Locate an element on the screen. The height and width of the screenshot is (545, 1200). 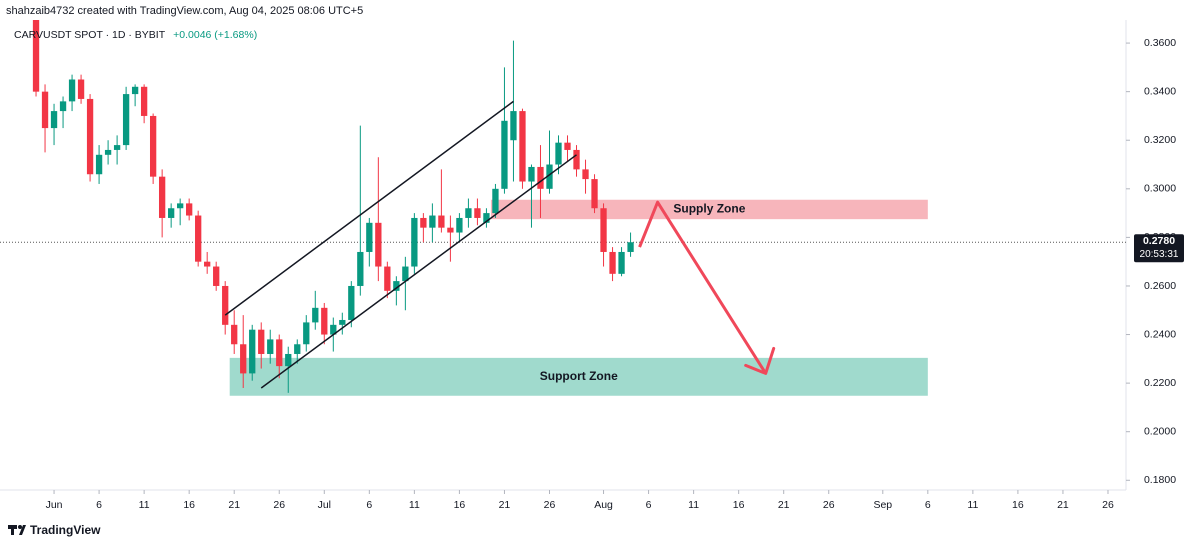
symbol: CARVUSDT SPOT · 1D · BYBIT is located at coordinates (90, 35).